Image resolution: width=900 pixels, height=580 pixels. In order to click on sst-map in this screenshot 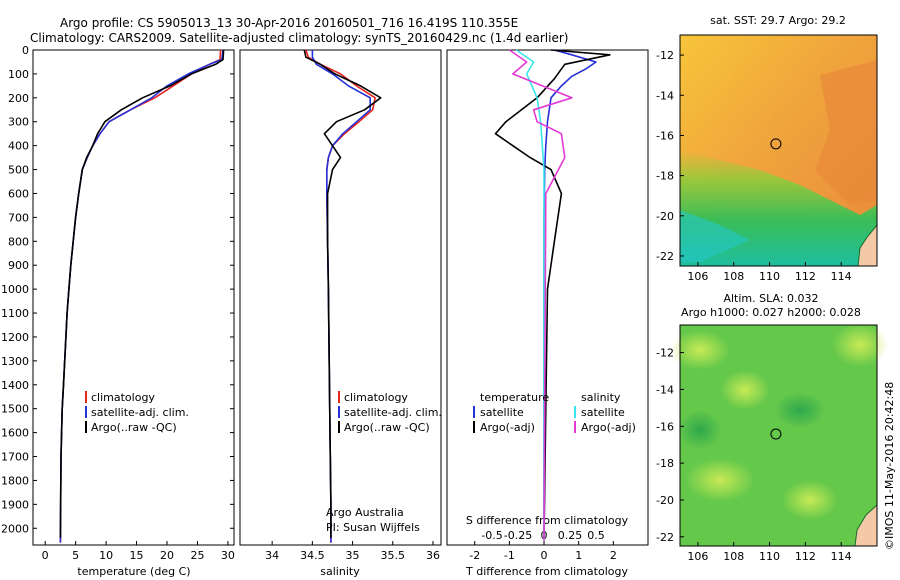, I will do `click(778, 150)`.